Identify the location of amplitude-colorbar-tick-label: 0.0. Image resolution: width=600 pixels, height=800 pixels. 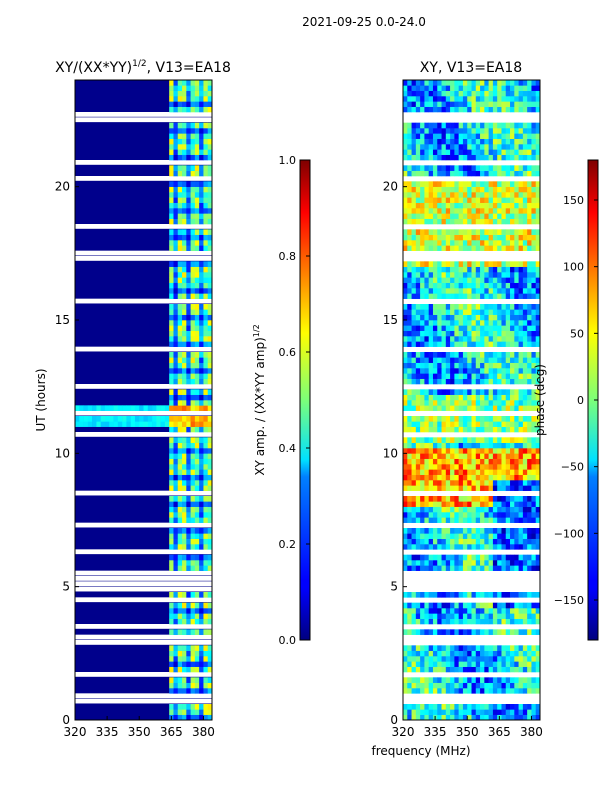
(288, 640).